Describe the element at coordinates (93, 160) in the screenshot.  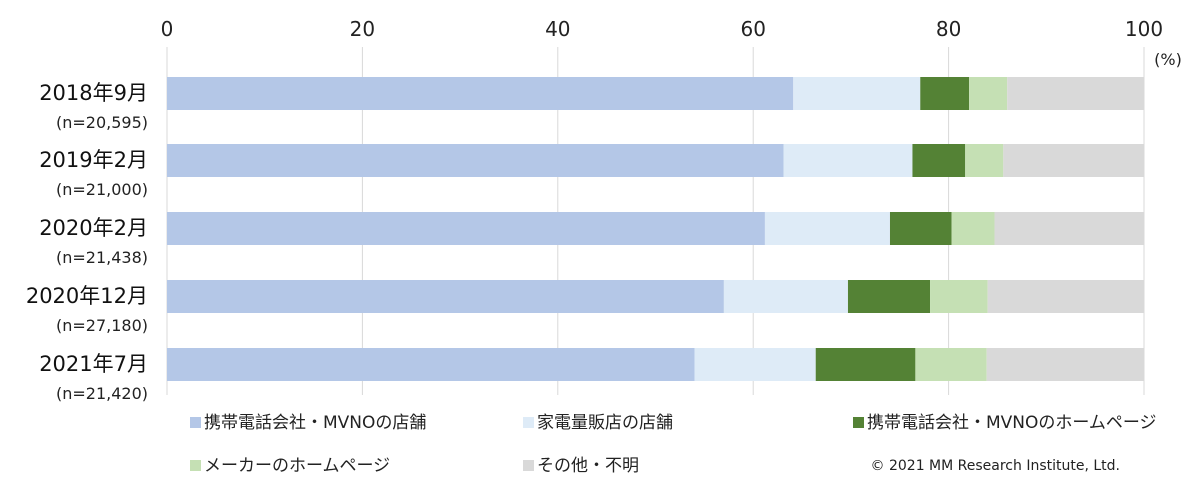
I see `category-label: 2019年2月` at that location.